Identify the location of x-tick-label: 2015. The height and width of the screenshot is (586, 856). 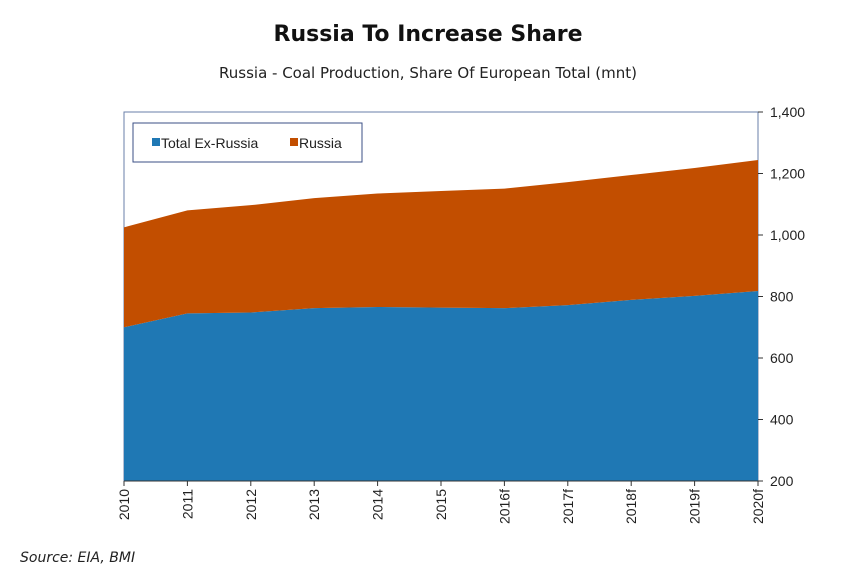
(441, 504).